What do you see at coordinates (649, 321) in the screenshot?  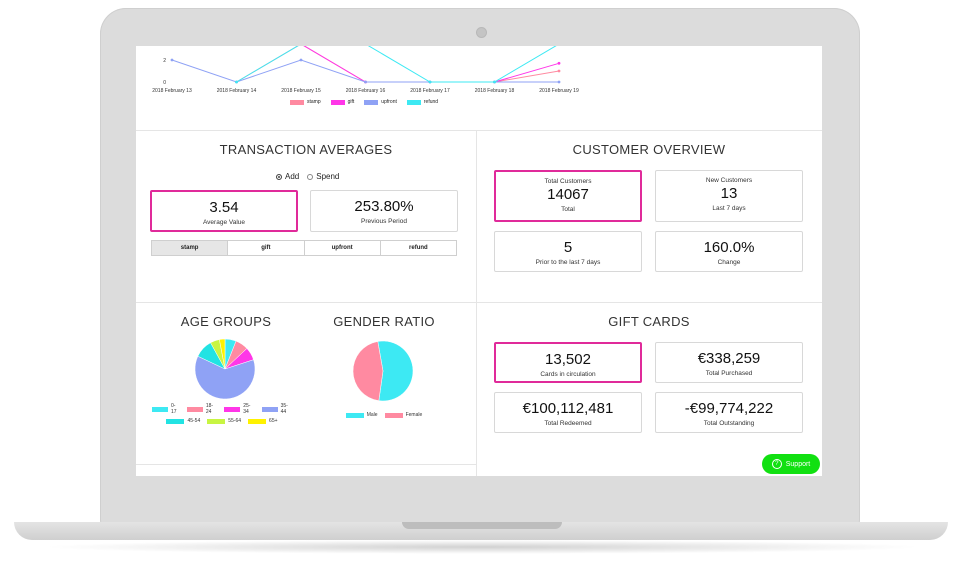 I see `gift-cards-title: GIFT CARDS` at bounding box center [649, 321].